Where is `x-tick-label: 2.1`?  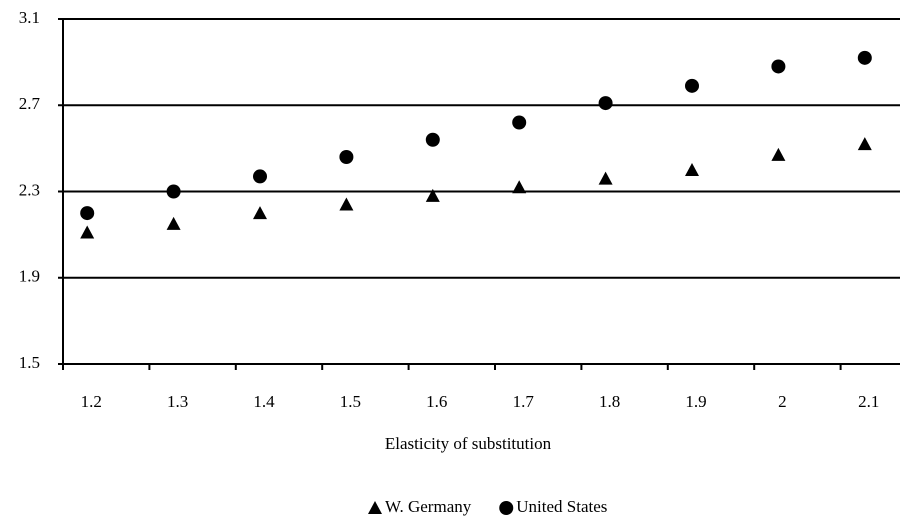
x-tick-label: 2.1 is located at coordinates (868, 401).